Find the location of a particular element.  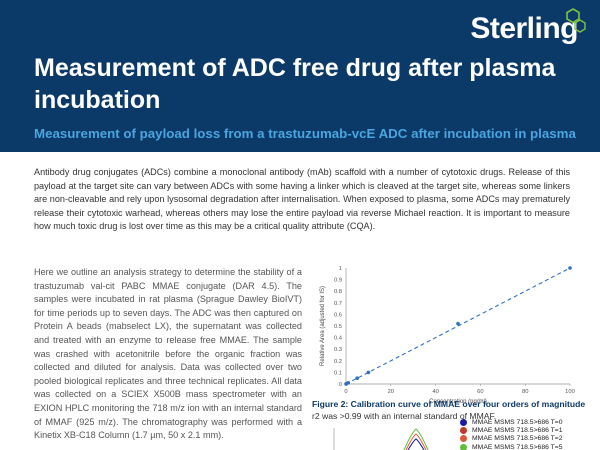

legend-item: MMAE MSMS 718.5>686 T=5 is located at coordinates (530, 446).